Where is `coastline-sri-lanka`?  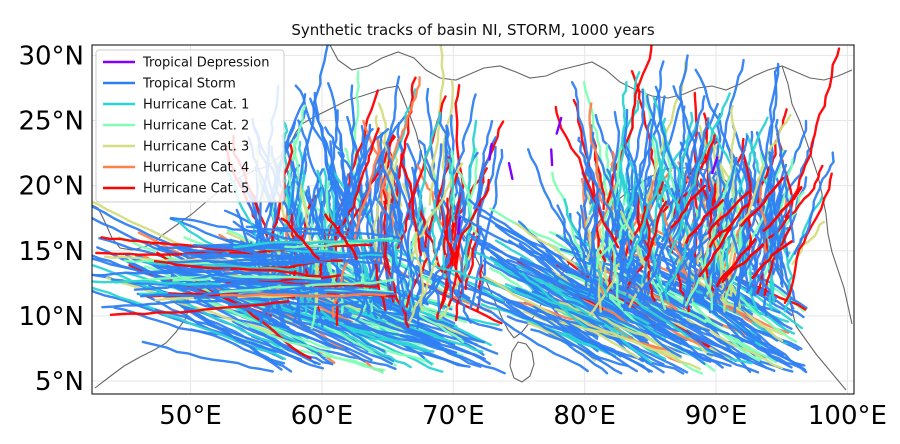
coastline-sri-lanka is located at coordinates (522, 362).